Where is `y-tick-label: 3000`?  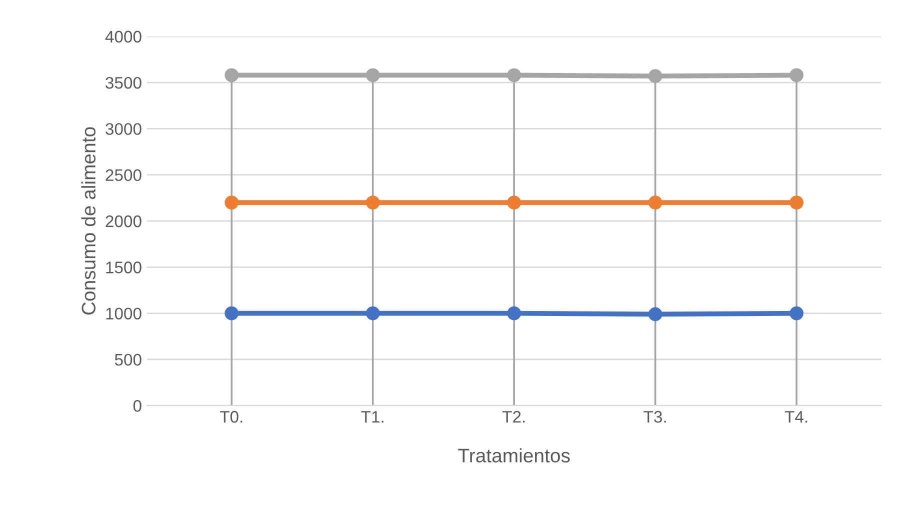 y-tick-label: 3000 is located at coordinates (124, 129).